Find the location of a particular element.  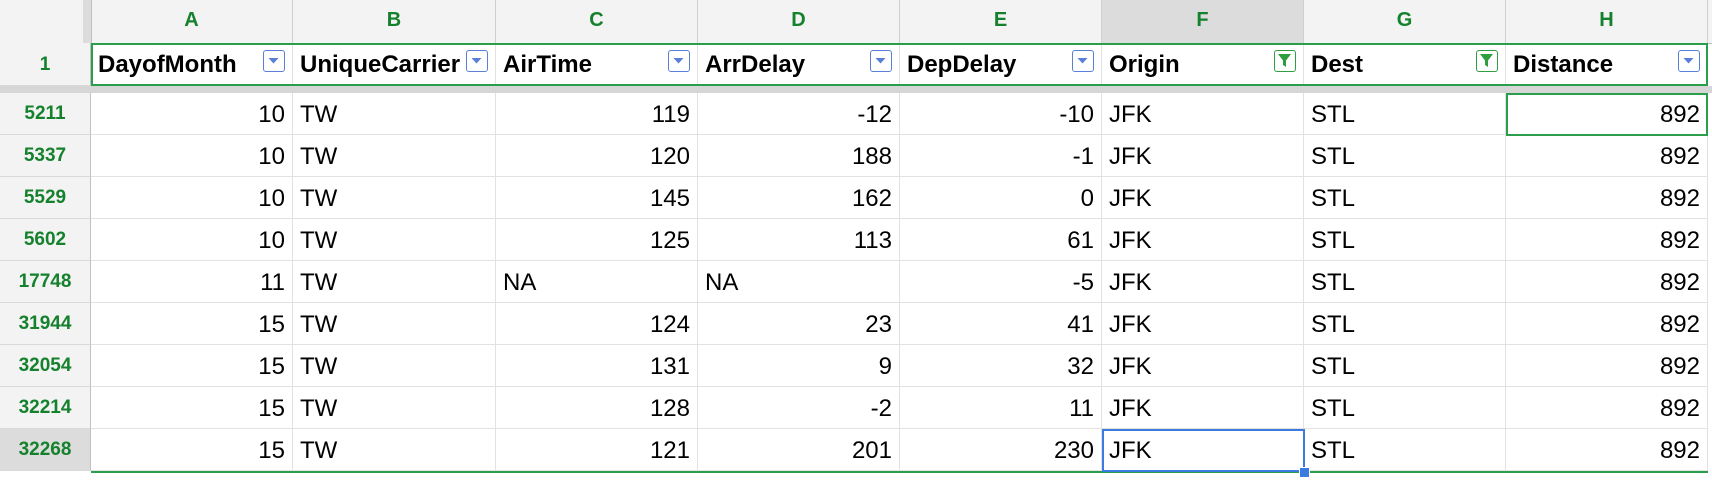

cell-c32054: 131 is located at coordinates (597, 366).